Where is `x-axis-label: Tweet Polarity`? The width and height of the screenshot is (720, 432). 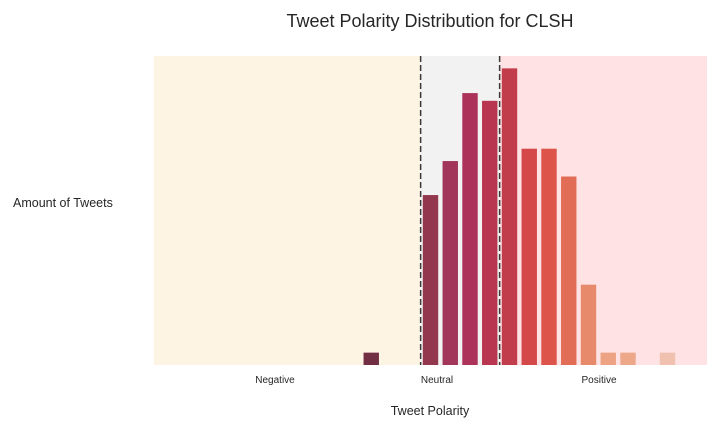
x-axis-label: Tweet Polarity is located at coordinates (430, 411).